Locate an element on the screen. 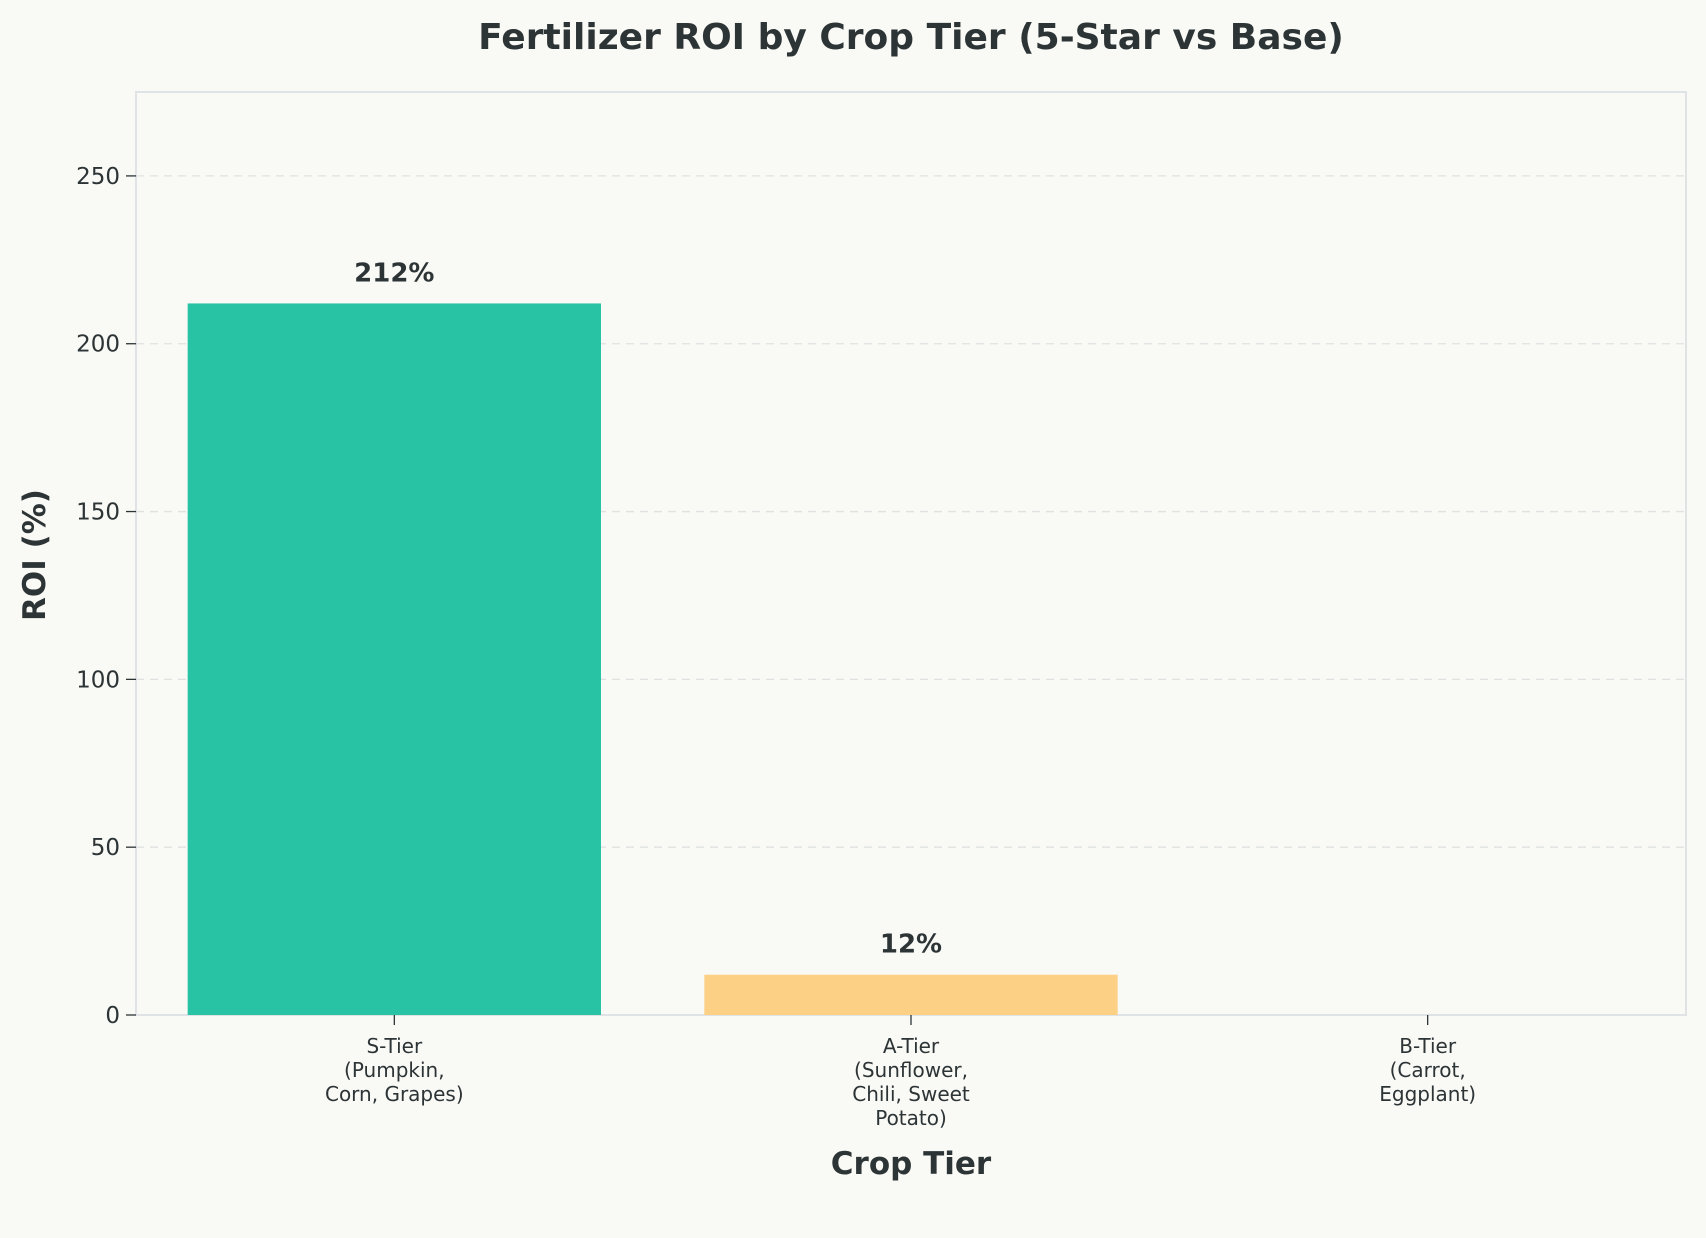  x-tick-label: Eggplant) is located at coordinates (1427, 1094).